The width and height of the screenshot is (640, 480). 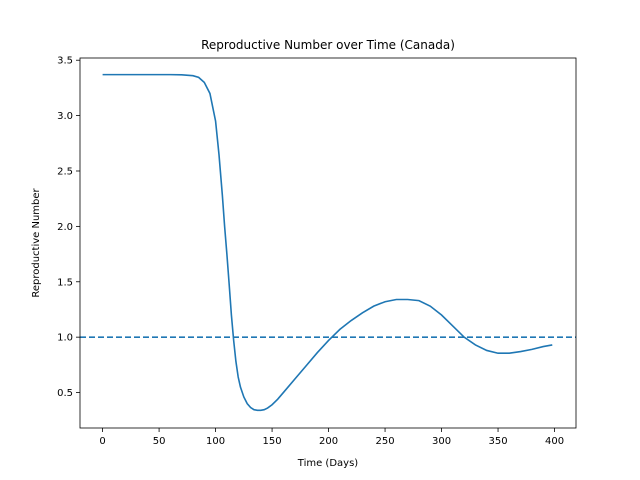 What do you see at coordinates (102, 441) in the screenshot?
I see `x-tick-label: 0` at bounding box center [102, 441].